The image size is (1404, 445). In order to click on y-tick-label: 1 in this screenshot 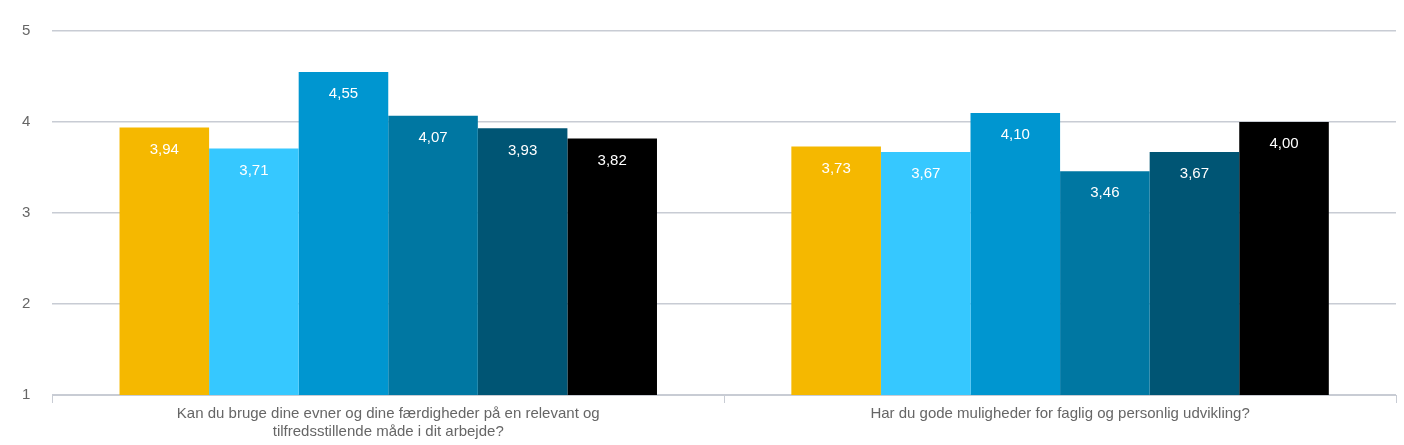, I will do `click(26, 394)`.